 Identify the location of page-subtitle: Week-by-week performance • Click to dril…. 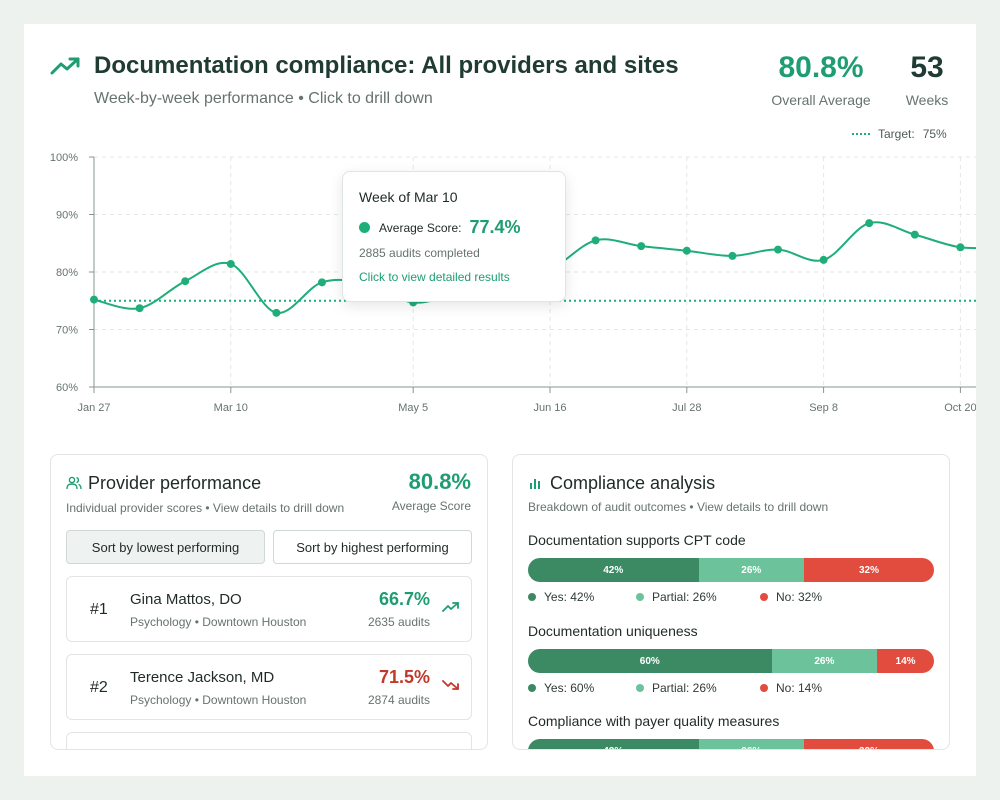
(263, 98).